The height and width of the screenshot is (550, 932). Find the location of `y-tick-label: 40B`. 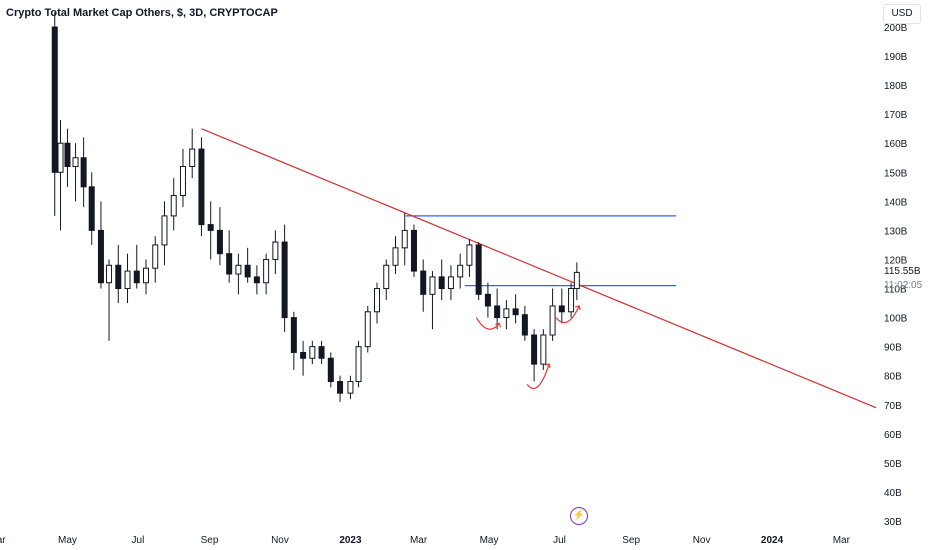

y-tick-label: 40B is located at coordinates (893, 493).